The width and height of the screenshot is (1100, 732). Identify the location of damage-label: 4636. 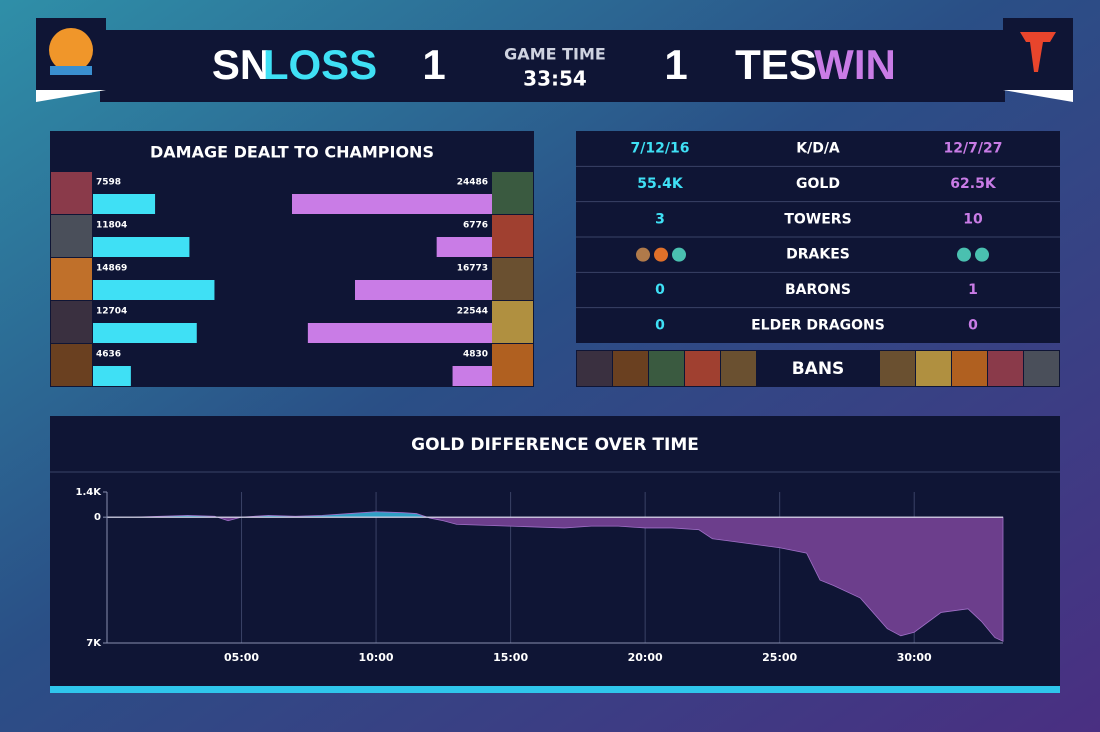
(108, 355).